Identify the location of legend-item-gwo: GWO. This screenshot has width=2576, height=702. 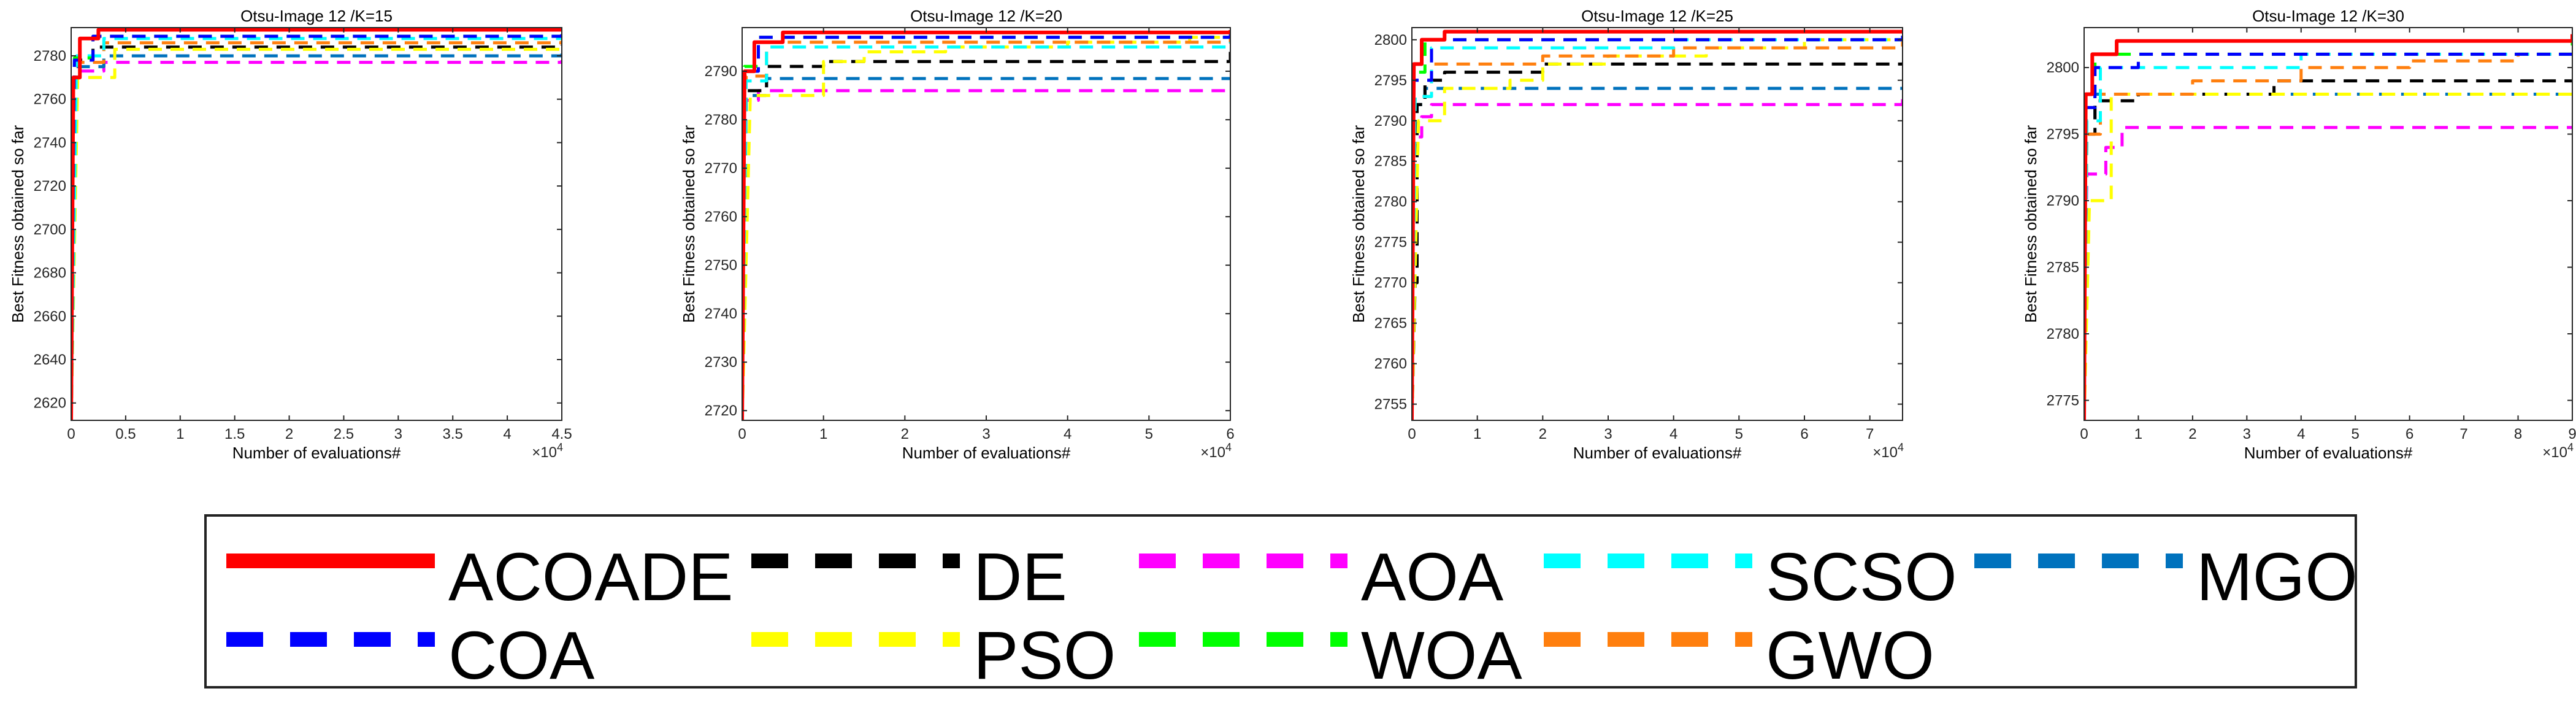
(1758, 656).